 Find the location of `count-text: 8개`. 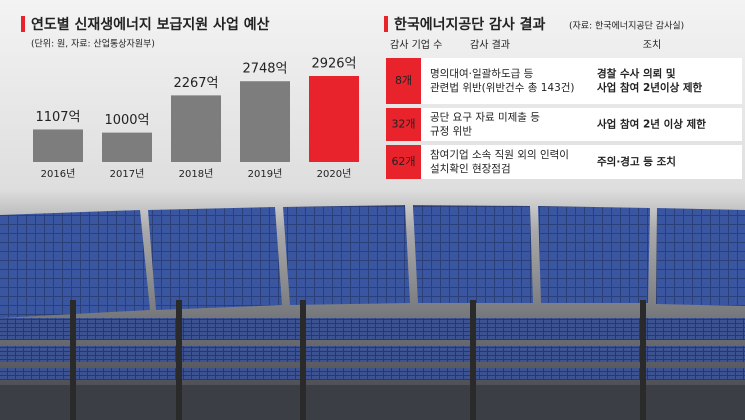

count-text: 8개 is located at coordinates (403, 80).